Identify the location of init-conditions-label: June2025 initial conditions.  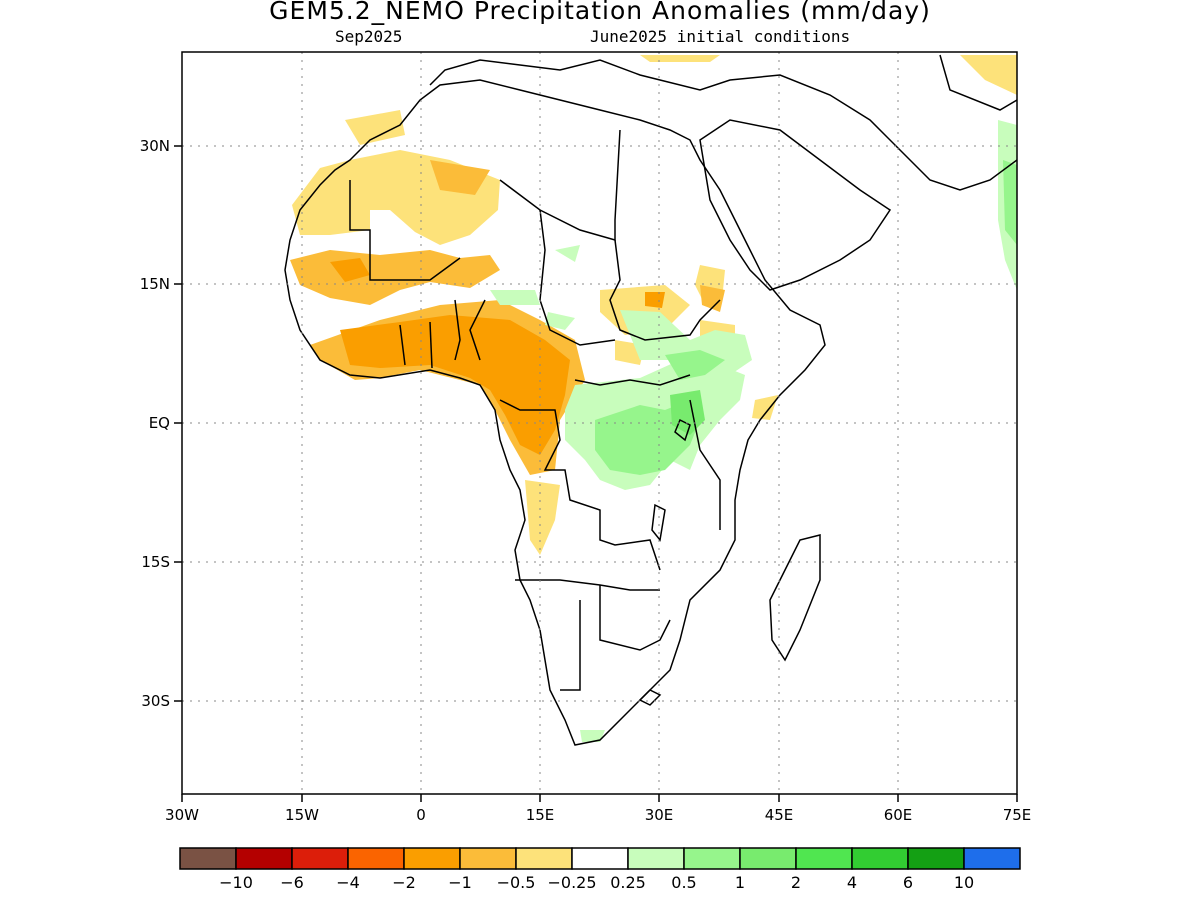
(720, 36).